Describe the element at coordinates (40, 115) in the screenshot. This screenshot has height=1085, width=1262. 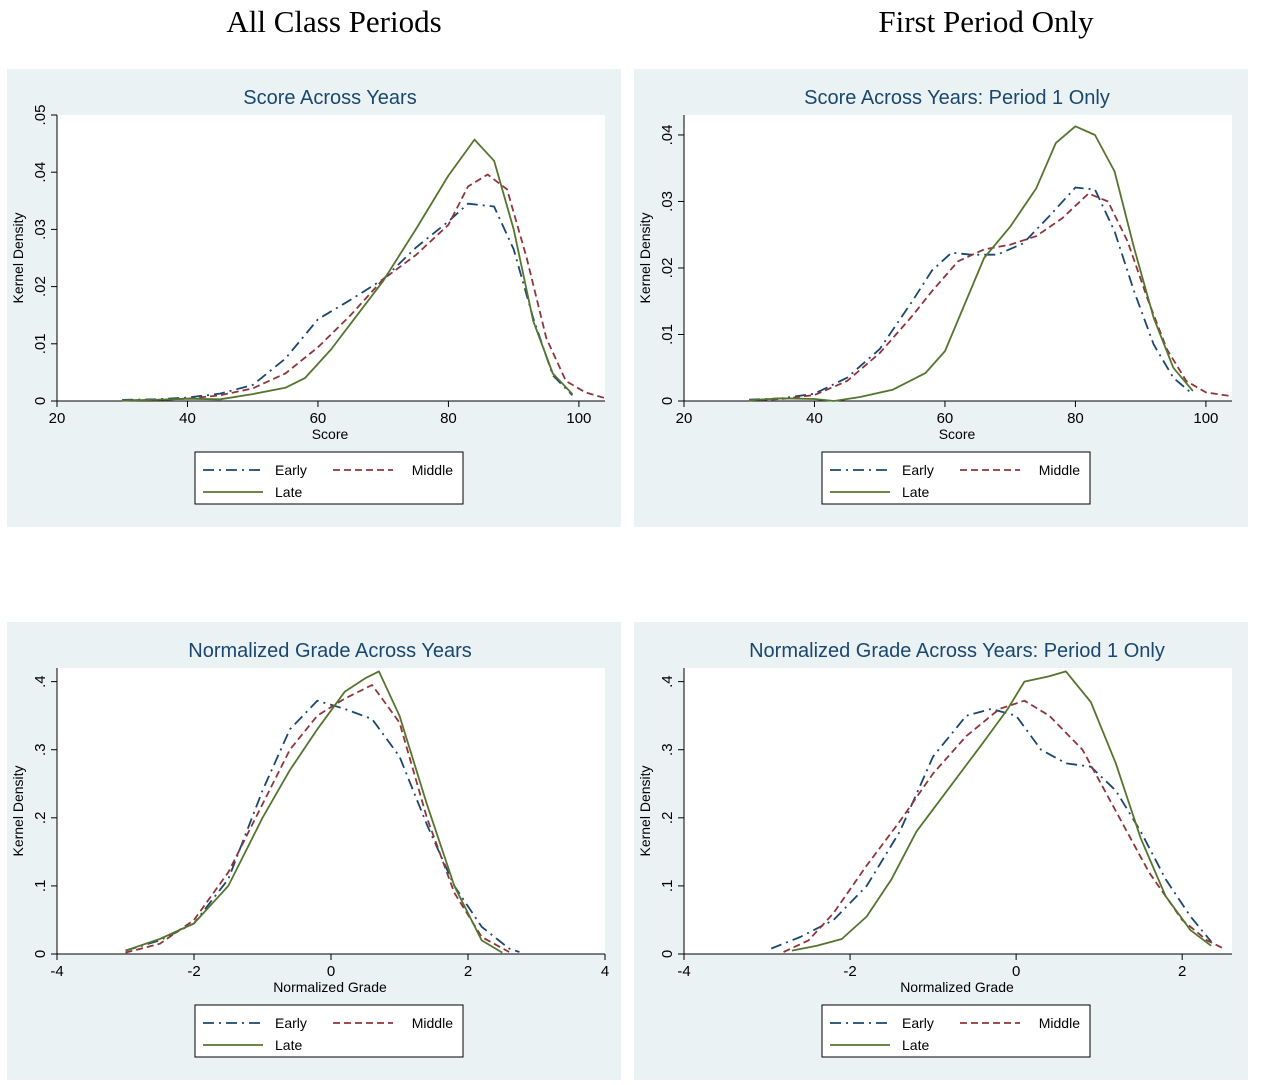
I see `y-tick-label: .05` at that location.